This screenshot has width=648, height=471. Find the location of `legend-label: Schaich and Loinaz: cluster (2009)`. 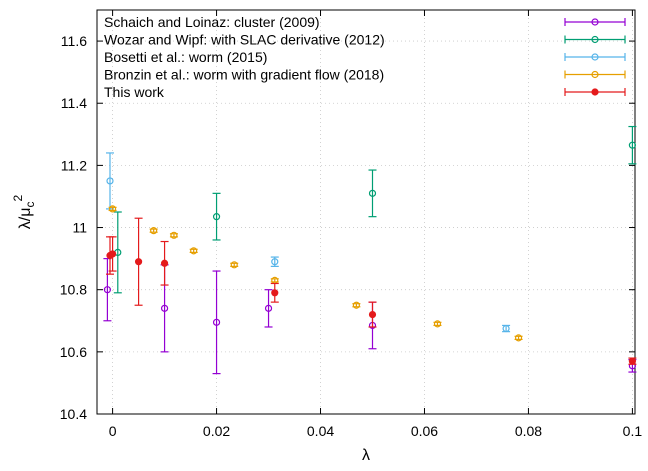

legend-label: Schaich and Loinaz: cluster (2009) is located at coordinates (212, 22).